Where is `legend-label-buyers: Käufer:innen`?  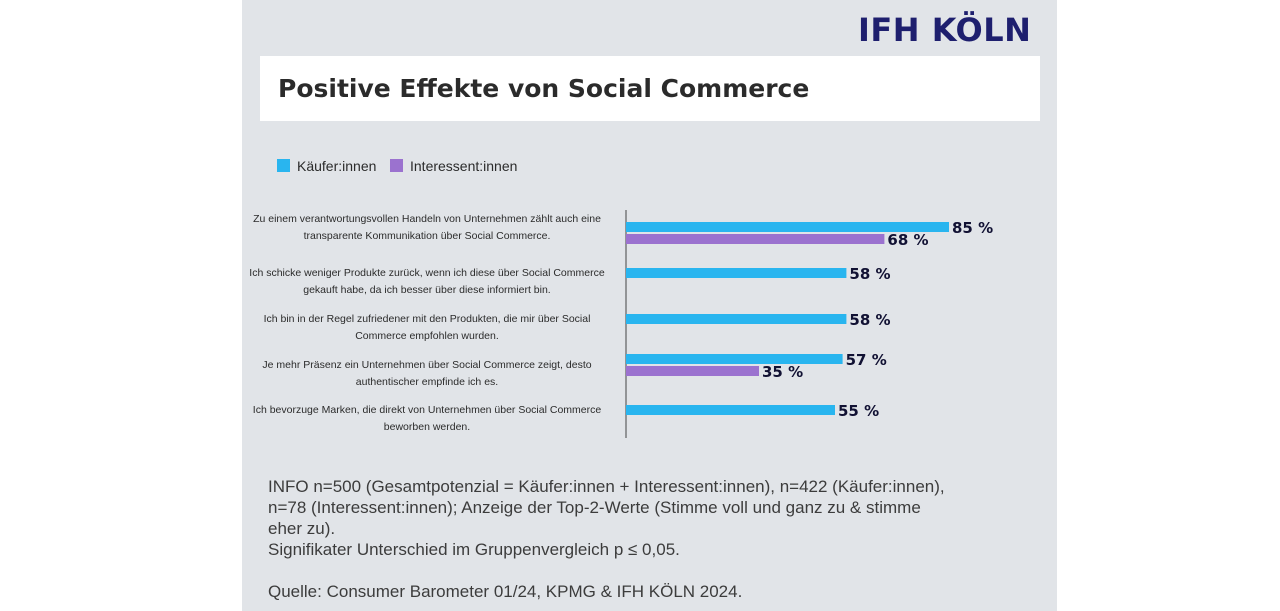 legend-label-buyers: Käufer:innen is located at coordinates (337, 166).